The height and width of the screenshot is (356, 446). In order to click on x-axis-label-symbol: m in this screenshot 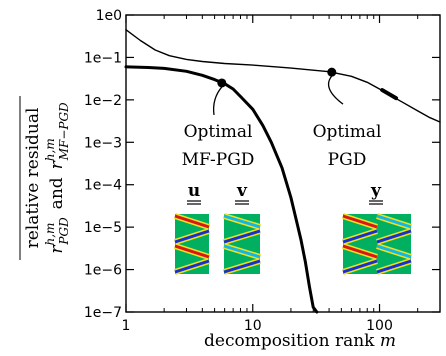, I will do `click(388, 341)`.